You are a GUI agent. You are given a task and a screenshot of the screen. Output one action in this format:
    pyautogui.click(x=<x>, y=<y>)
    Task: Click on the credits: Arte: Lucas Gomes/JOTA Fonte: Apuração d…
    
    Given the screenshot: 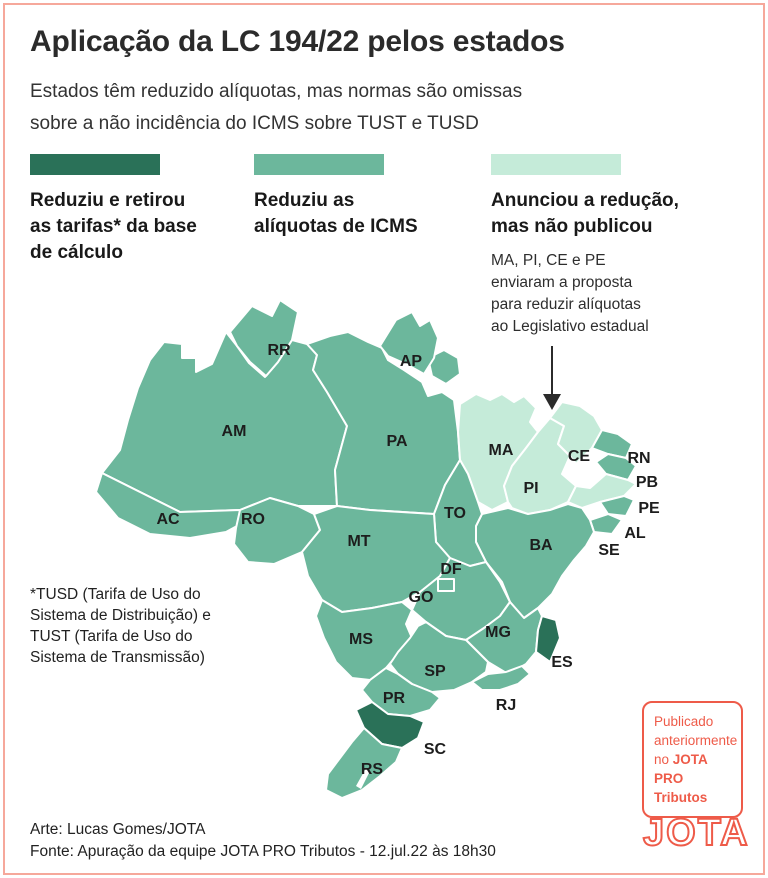 What is the action you would take?
    pyautogui.click(x=263, y=841)
    